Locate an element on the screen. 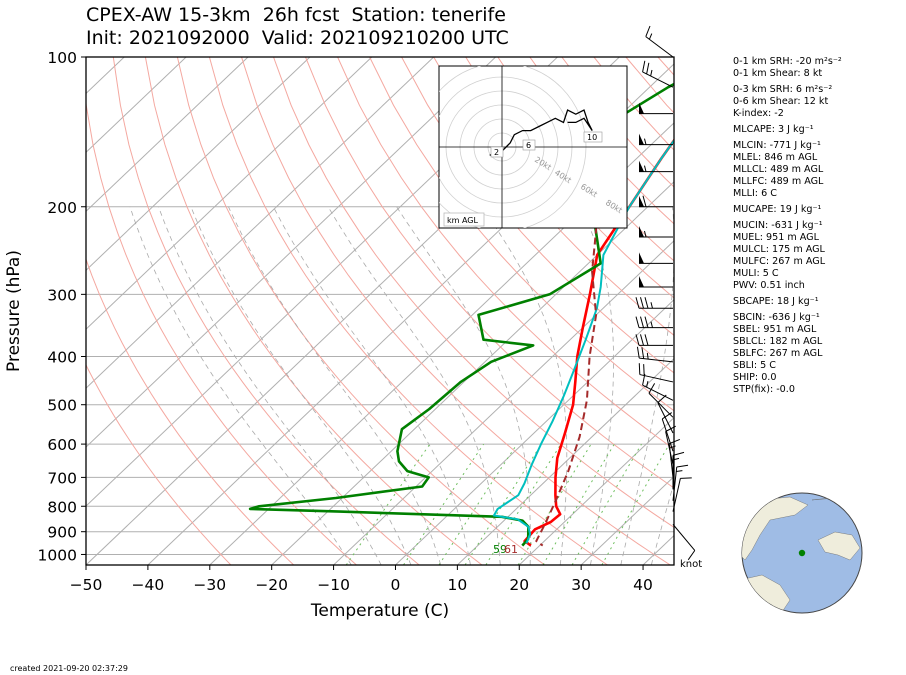 Image resolution: width=906 pixels, height=675 pixels. hodograph-legend: km AGL is located at coordinates (464, 219).